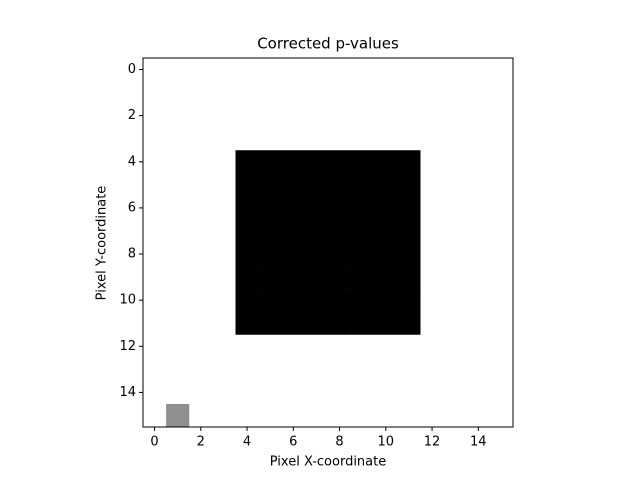 This screenshot has height=480, width=640. Describe the element at coordinates (339, 442) in the screenshot. I see `x-tick-label: 8` at that location.